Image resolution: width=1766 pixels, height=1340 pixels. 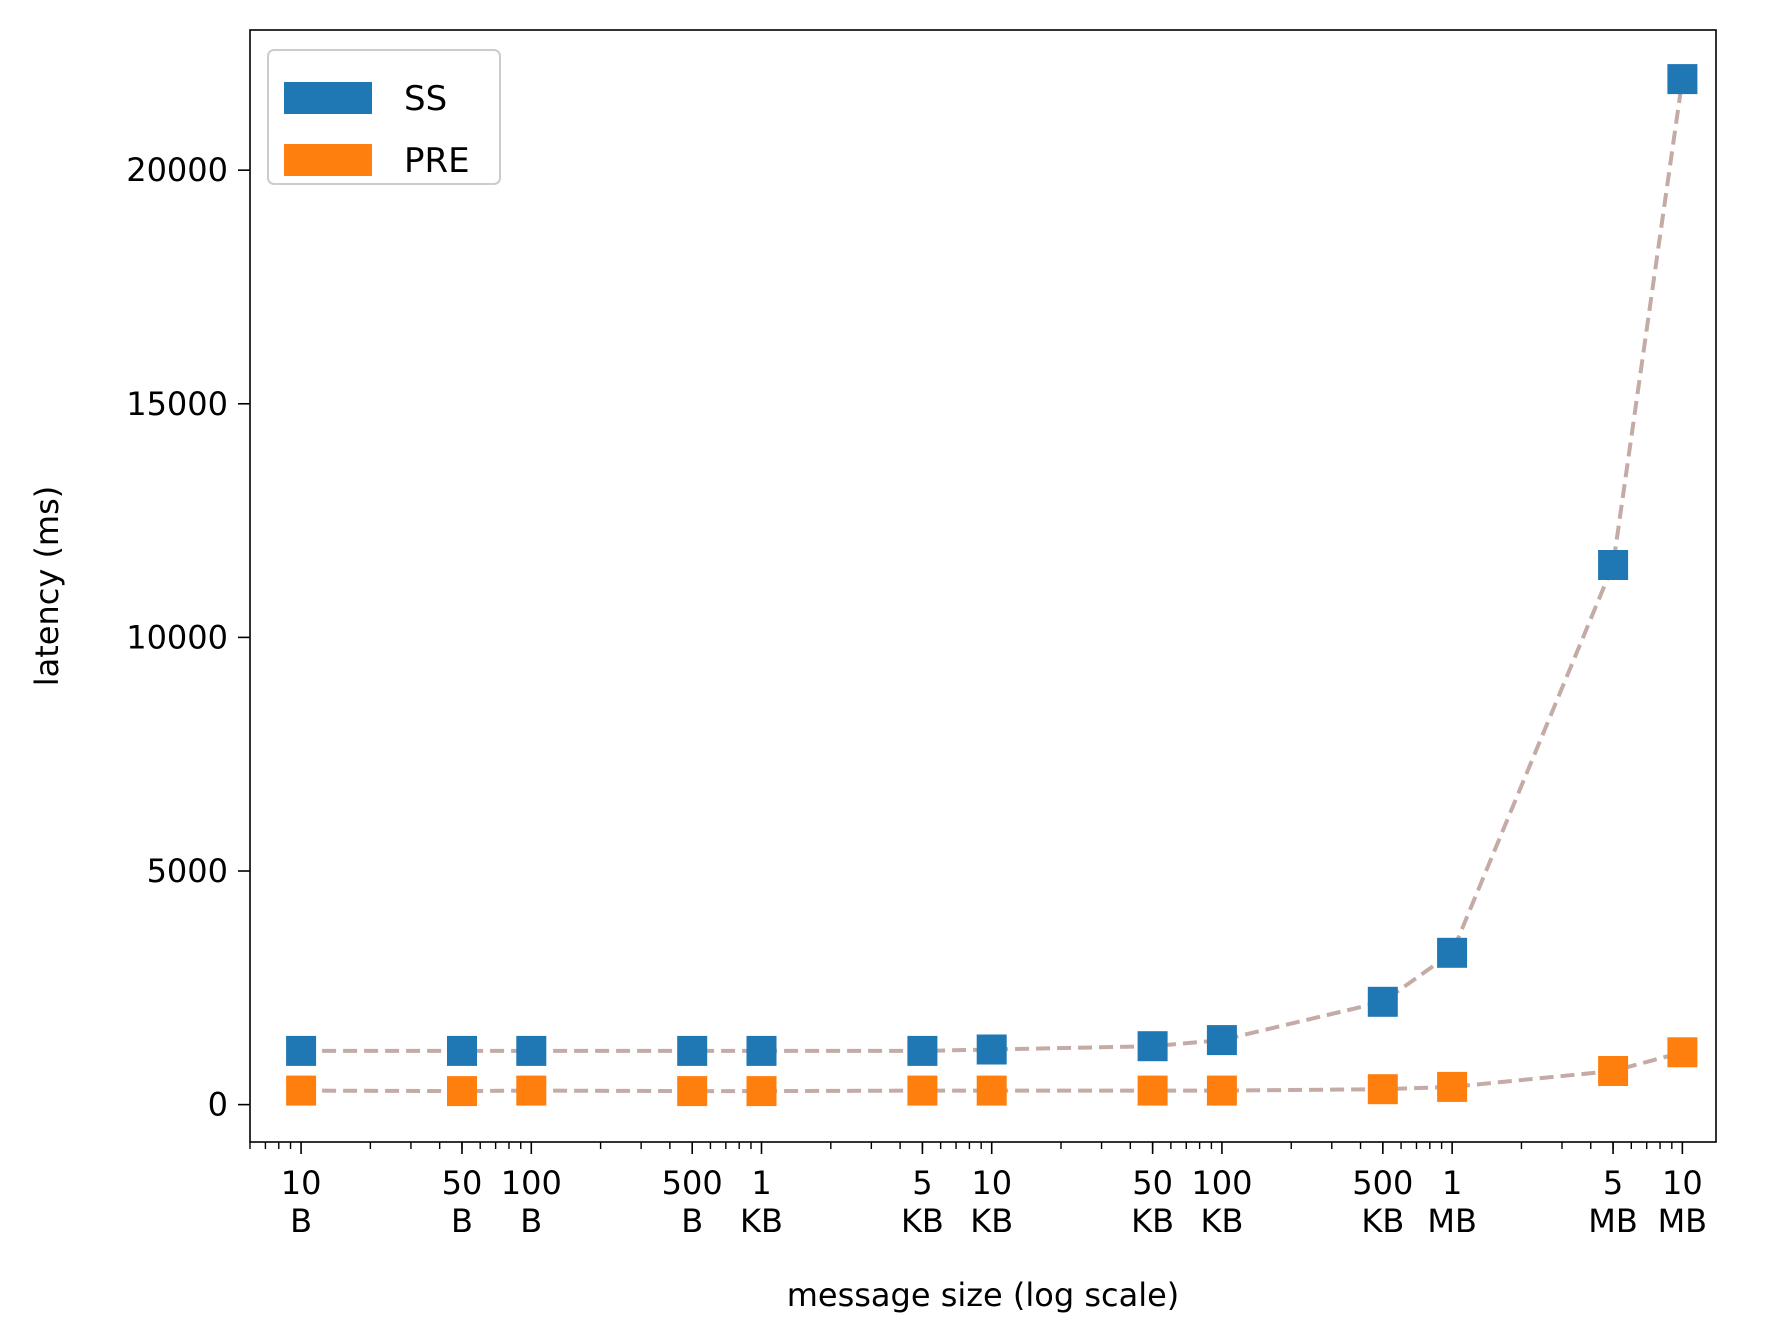 What do you see at coordinates (328, 98) in the screenshot?
I see `legend-swatch-ss` at bounding box center [328, 98].